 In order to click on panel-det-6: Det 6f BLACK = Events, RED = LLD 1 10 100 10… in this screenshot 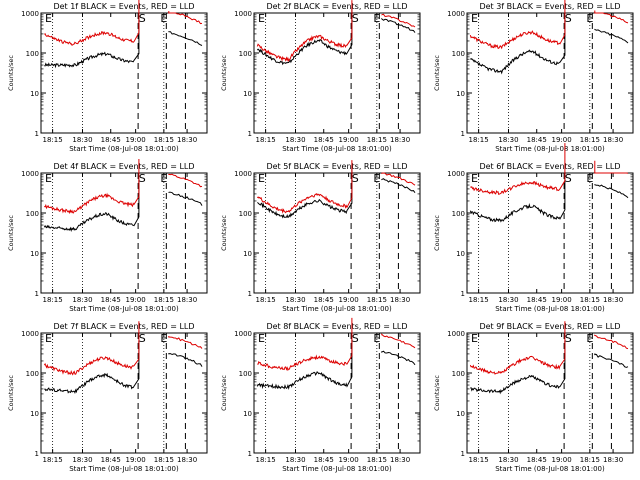, I will do `click(533, 228)`.